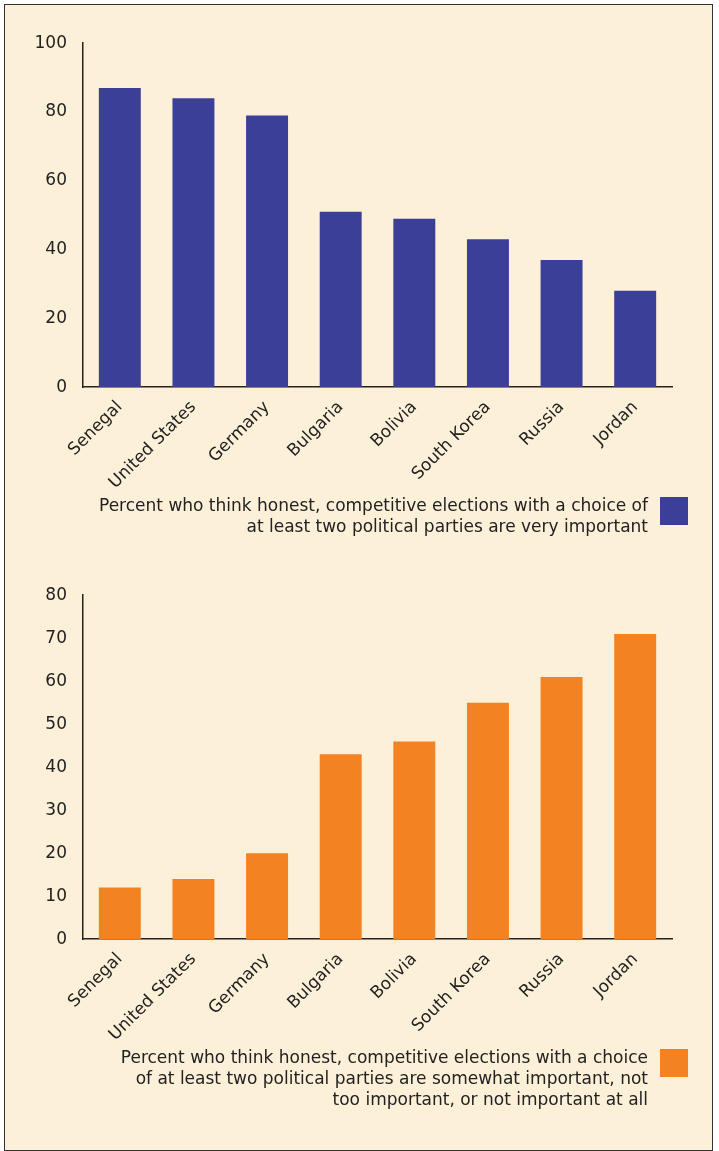 The image size is (719, 1151). I want to click on y-tick-label: 100, so click(50, 41).